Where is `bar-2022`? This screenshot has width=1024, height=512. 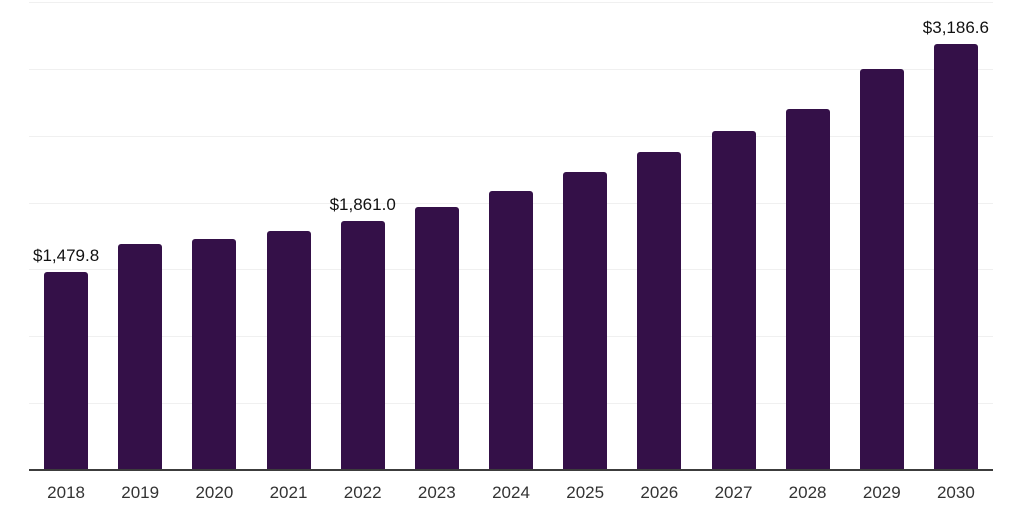 bar-2022 is located at coordinates (362, 345).